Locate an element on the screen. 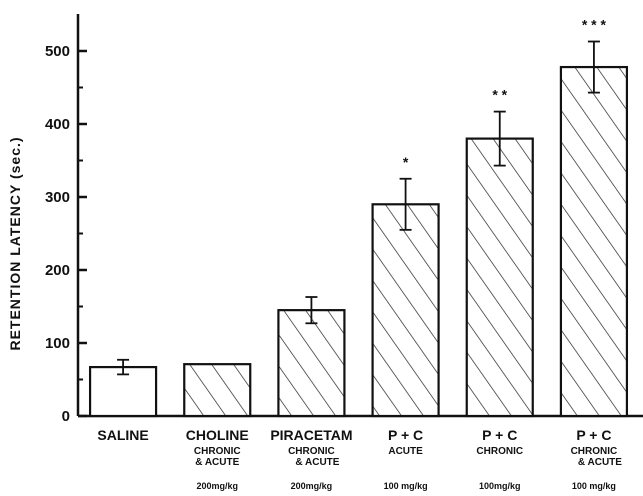 The width and height of the screenshot is (643, 496). y-tick-label: 500 is located at coordinates (57, 51).